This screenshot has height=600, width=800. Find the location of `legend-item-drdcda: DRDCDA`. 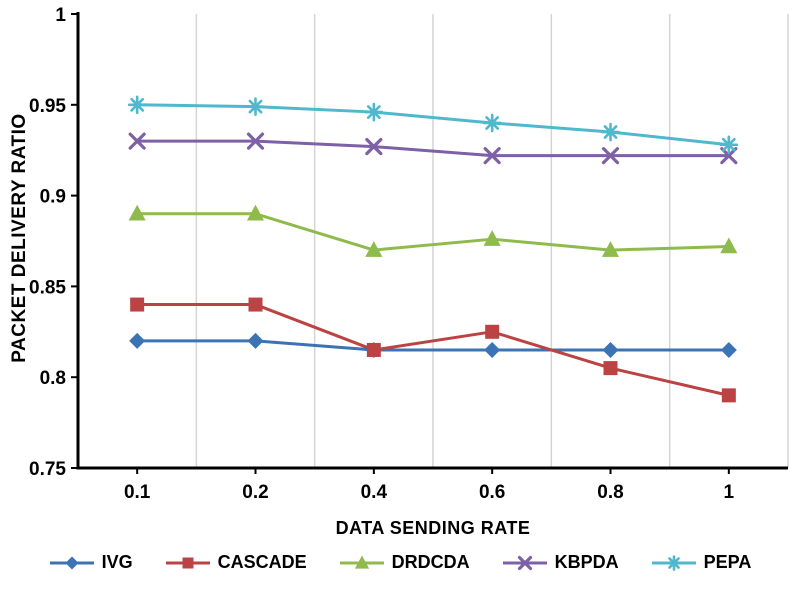

legend-item-drdcda: DRDCDA is located at coordinates (404, 562).